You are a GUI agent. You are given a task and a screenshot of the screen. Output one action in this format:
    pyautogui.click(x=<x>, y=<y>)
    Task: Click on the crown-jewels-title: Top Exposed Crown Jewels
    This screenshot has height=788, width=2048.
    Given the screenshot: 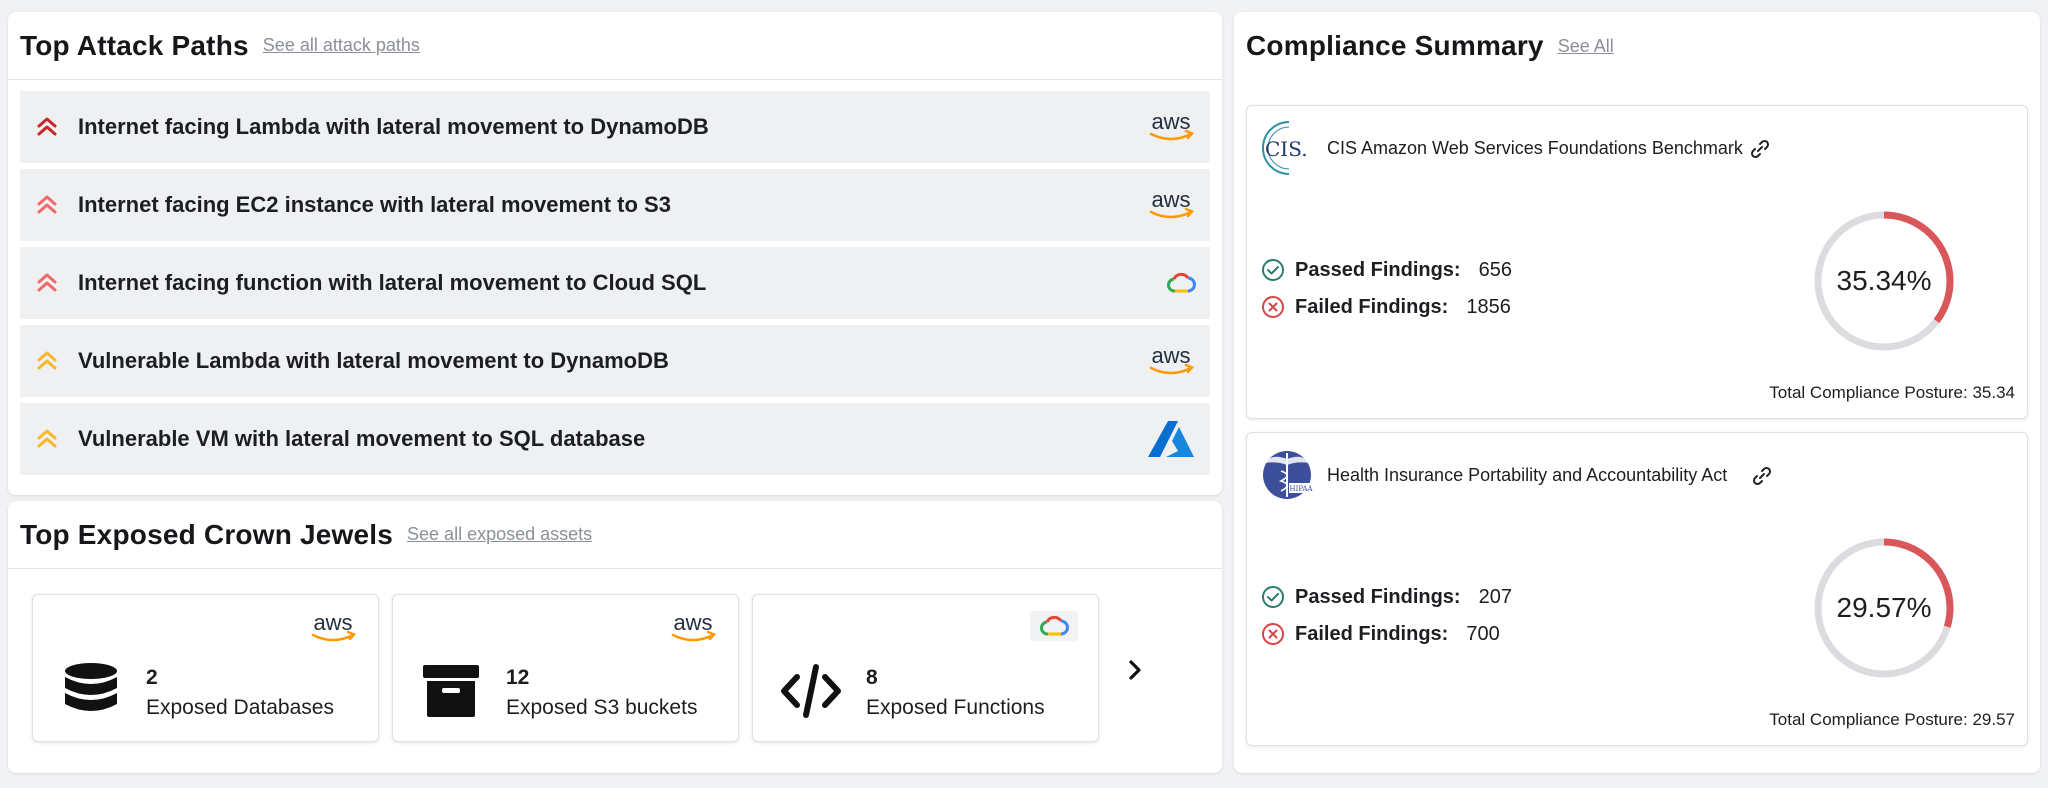 What is the action you would take?
    pyautogui.click(x=207, y=534)
    